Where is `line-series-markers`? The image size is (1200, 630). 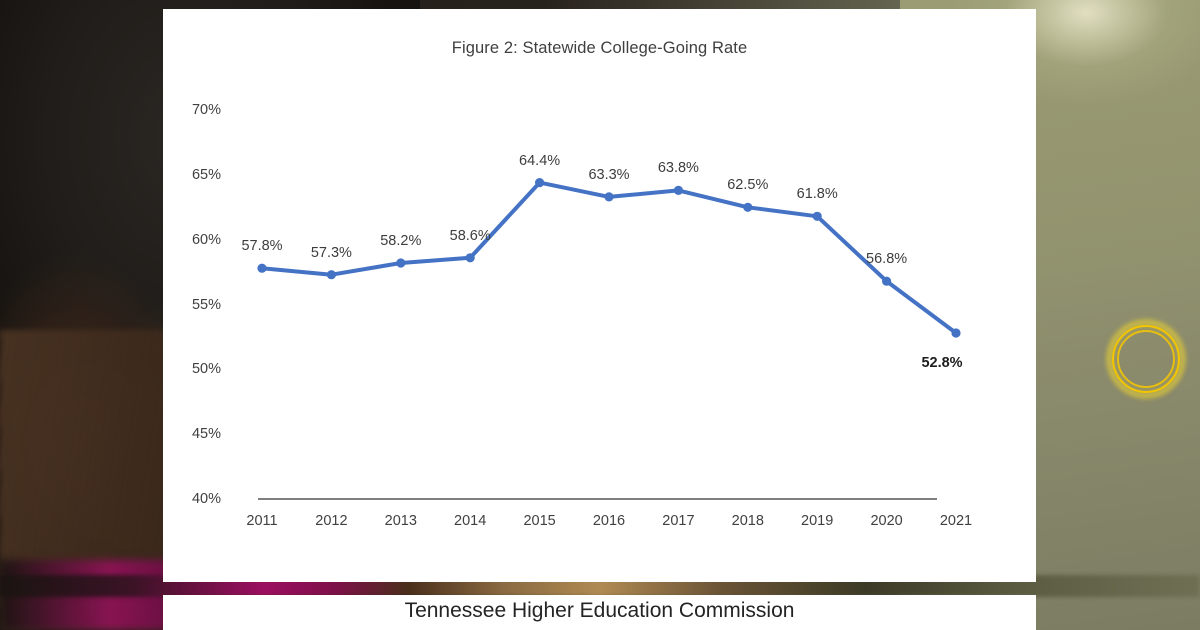 line-series-markers is located at coordinates (609, 258).